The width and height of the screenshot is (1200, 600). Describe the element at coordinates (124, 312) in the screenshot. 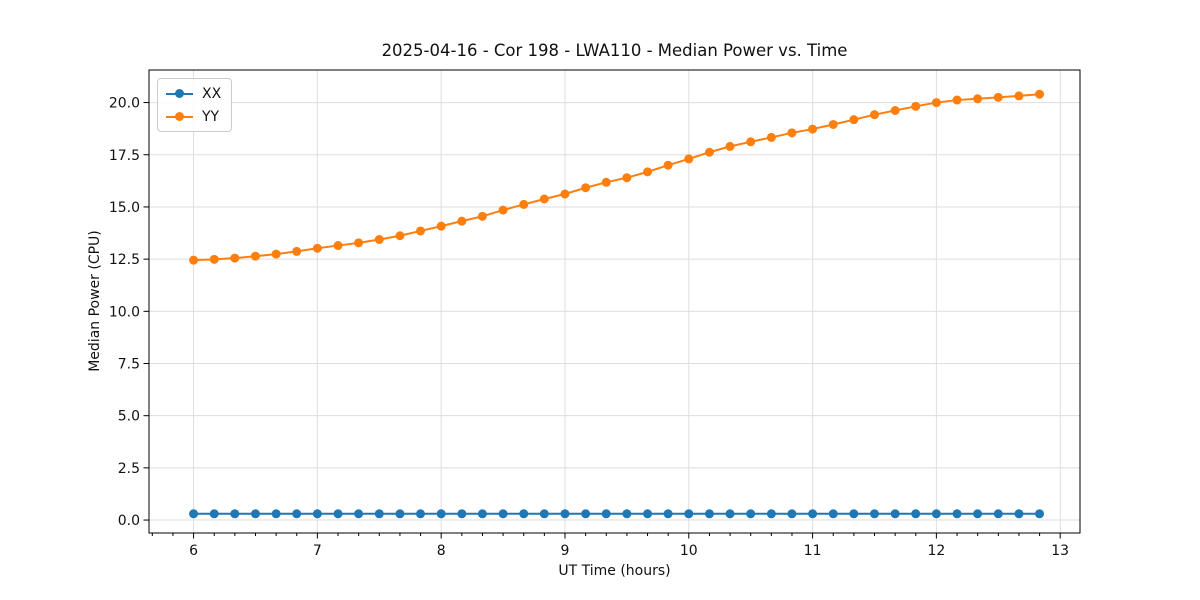

I see `y-tick-label: 10.0` at that location.